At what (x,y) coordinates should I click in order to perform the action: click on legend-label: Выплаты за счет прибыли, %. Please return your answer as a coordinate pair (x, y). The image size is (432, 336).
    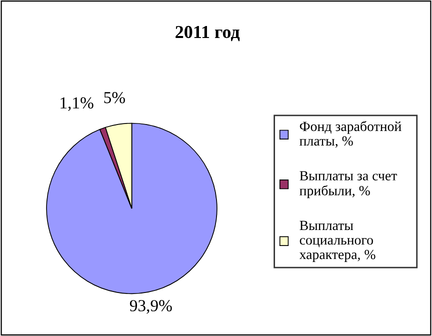
    Looking at the image, I should click on (348, 184).